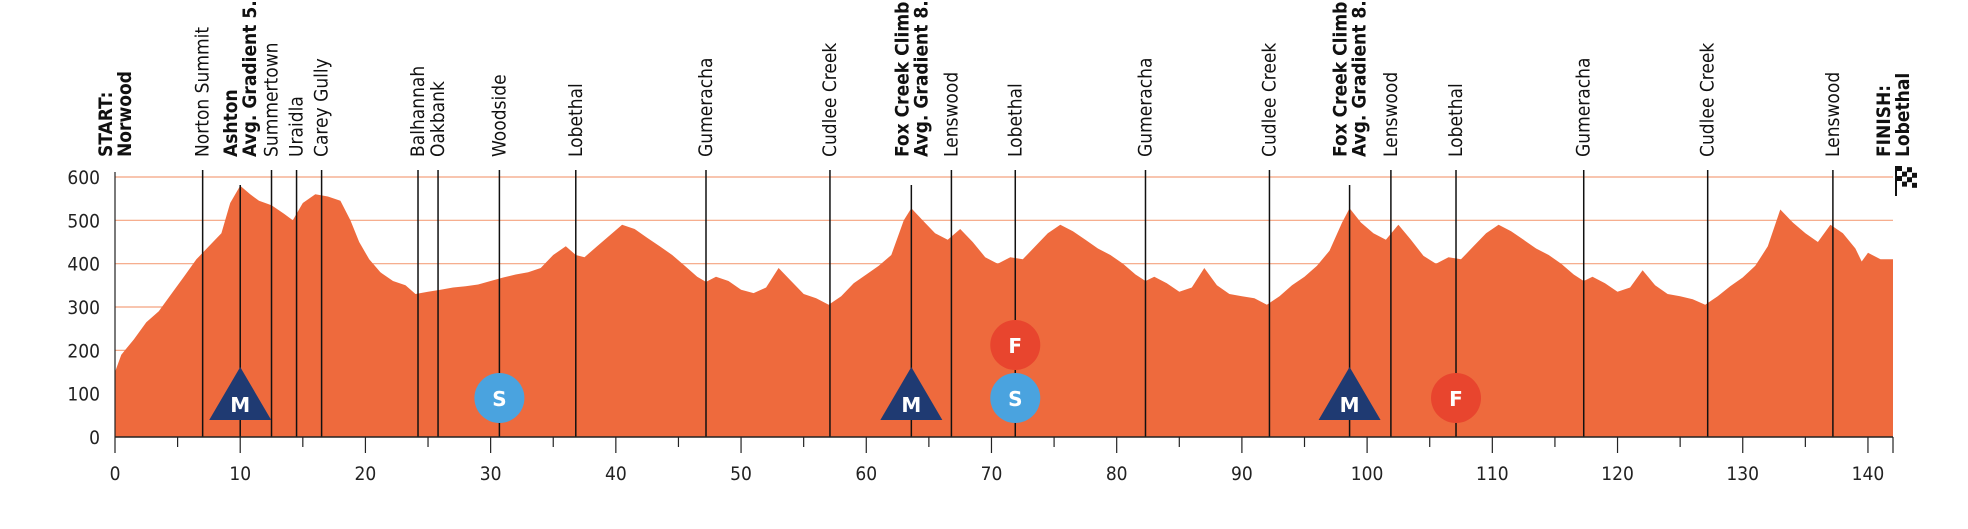  I want to click on x-tick-label: 130, so click(1742, 474).